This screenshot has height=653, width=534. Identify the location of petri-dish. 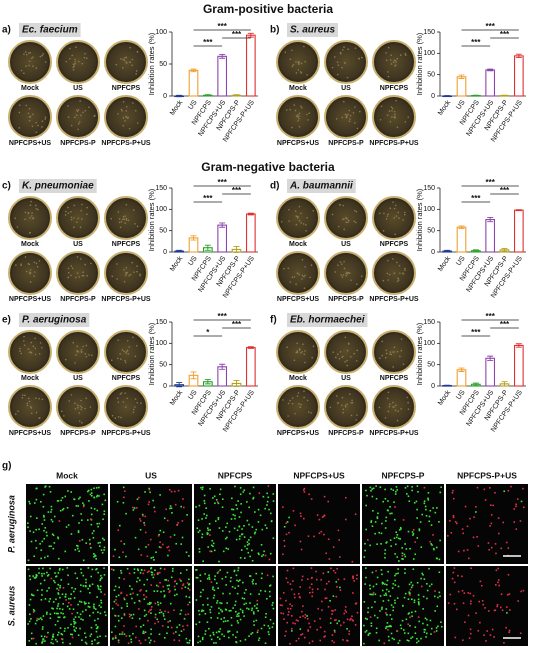
(126, 352).